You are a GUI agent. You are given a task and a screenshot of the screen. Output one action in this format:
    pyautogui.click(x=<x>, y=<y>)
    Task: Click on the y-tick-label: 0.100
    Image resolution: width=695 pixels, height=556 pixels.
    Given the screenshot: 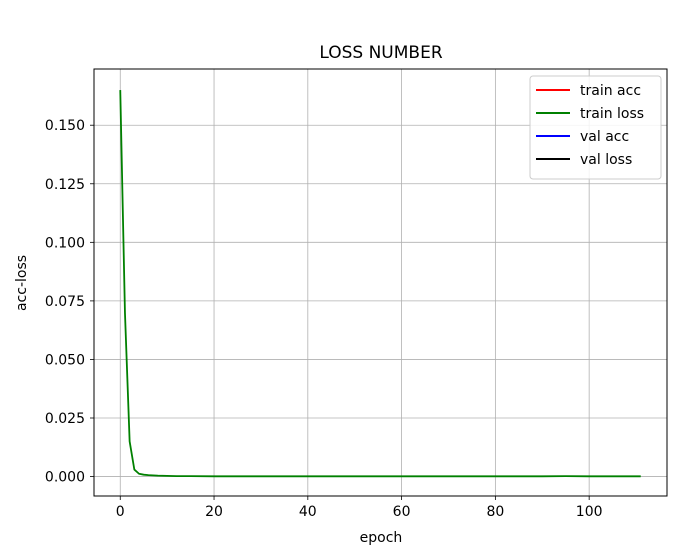 What is the action you would take?
    pyautogui.click(x=65, y=243)
    